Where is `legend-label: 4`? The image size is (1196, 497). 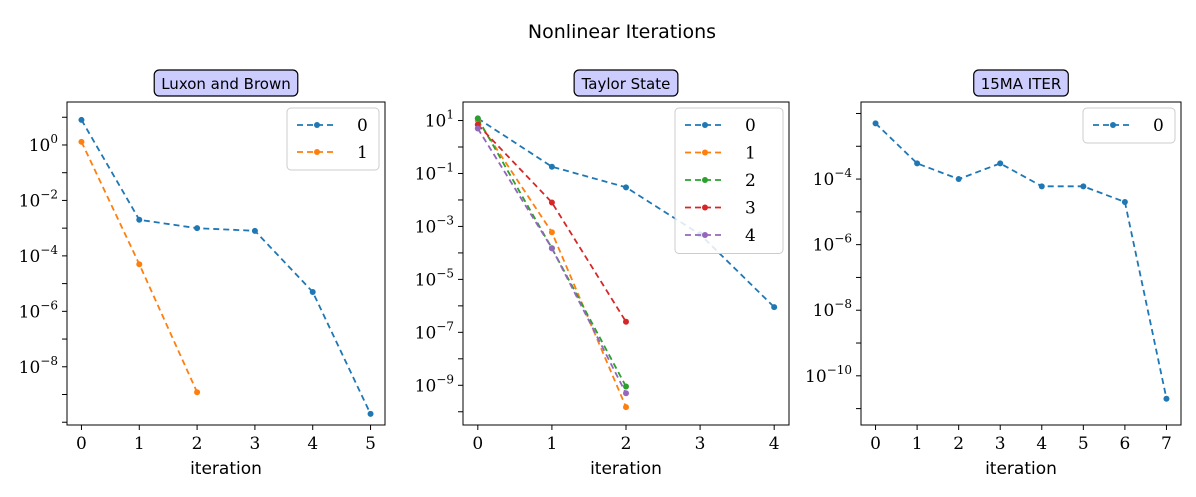 legend-label: 4 is located at coordinates (750, 236).